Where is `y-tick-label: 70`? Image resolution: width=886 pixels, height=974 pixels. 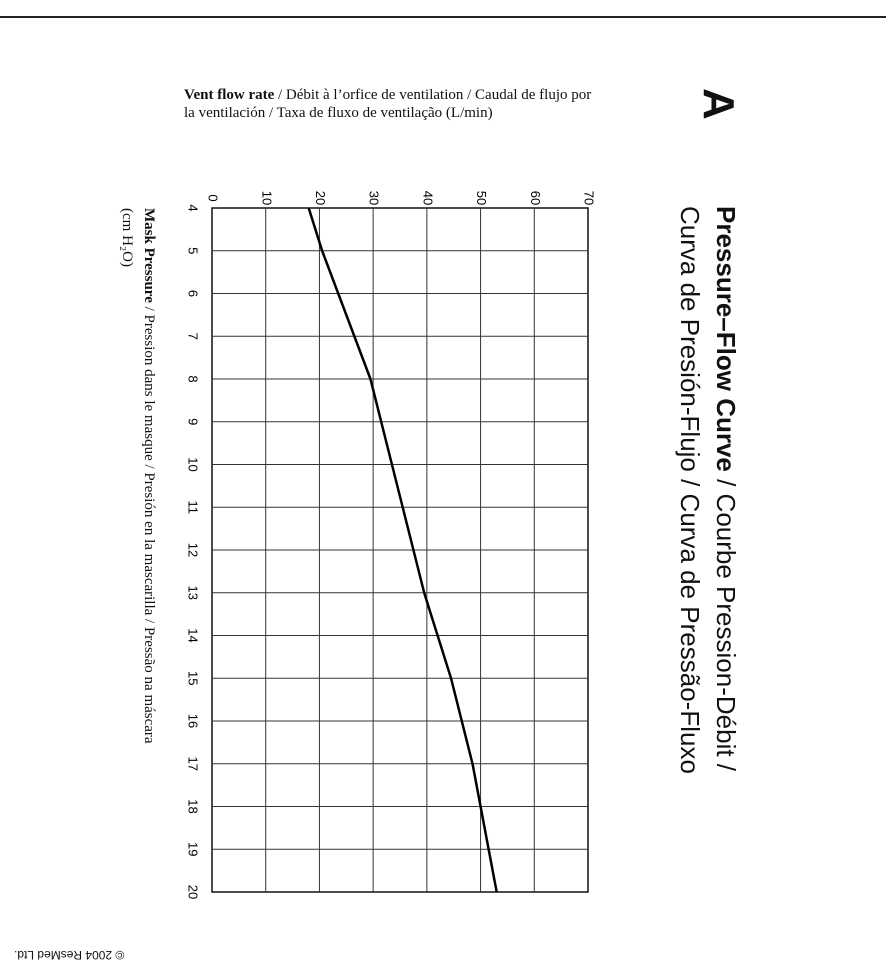
y-tick-label: 70 is located at coordinates (589, 198).